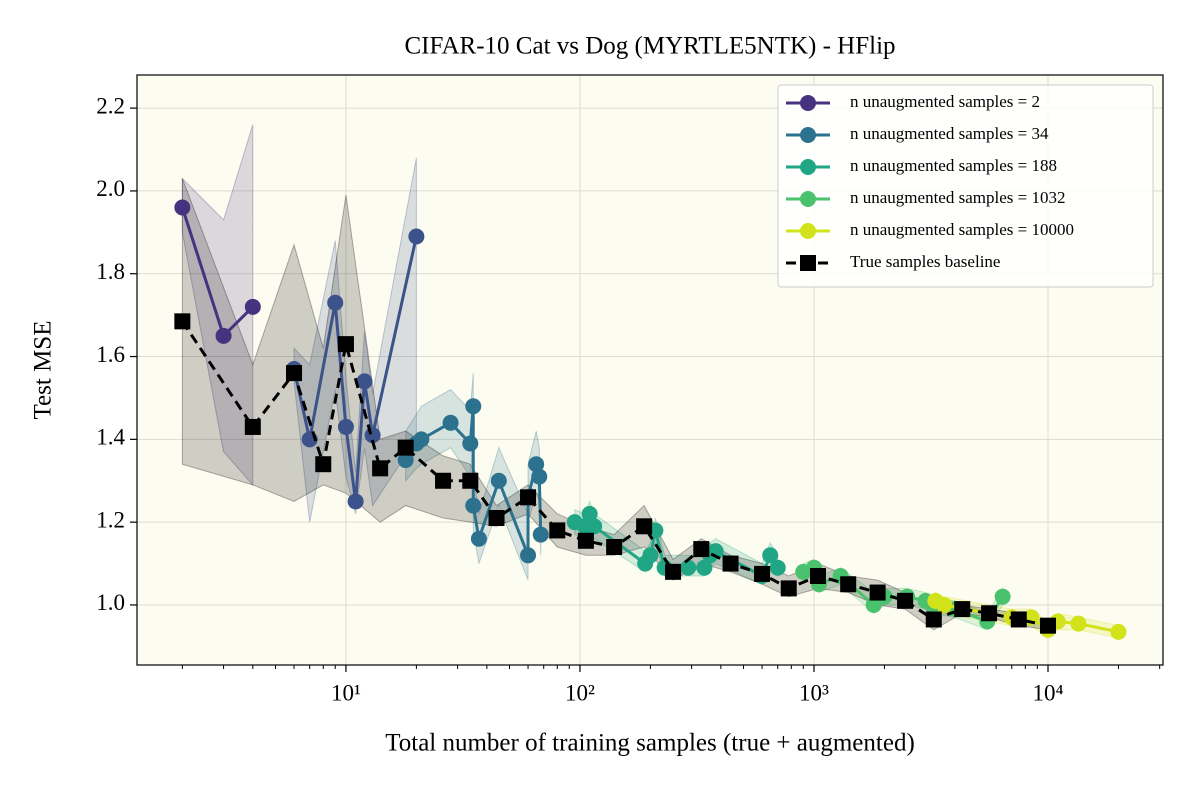  What do you see at coordinates (110, 354) in the screenshot?
I see `y-tick-label: 1.6` at bounding box center [110, 354].